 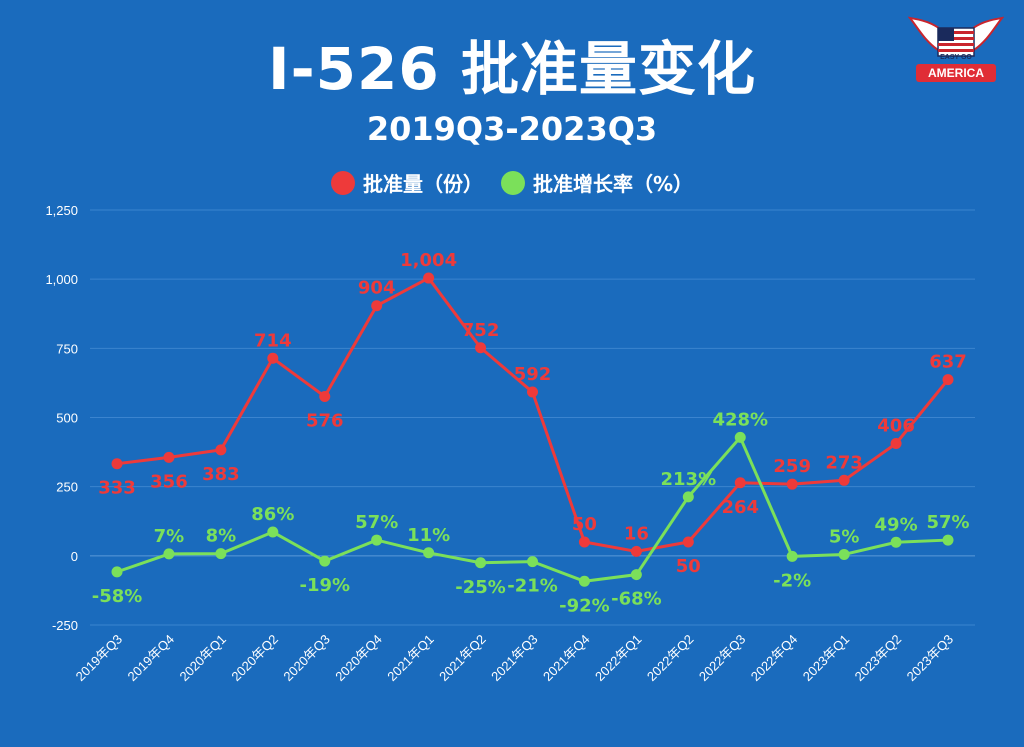 What do you see at coordinates (613, 184) in the screenshot?
I see `legend-growth-label: 批准增长率（%）` at bounding box center [613, 184].